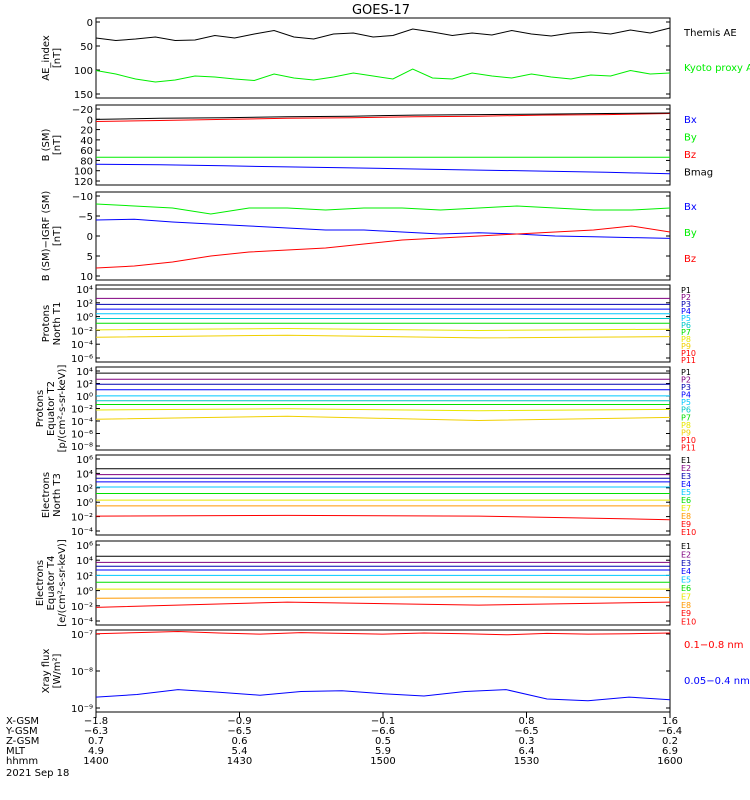 The image size is (750, 800). What do you see at coordinates (686, 588) in the screenshot?
I see `legend-label: E6` at bounding box center [686, 588].